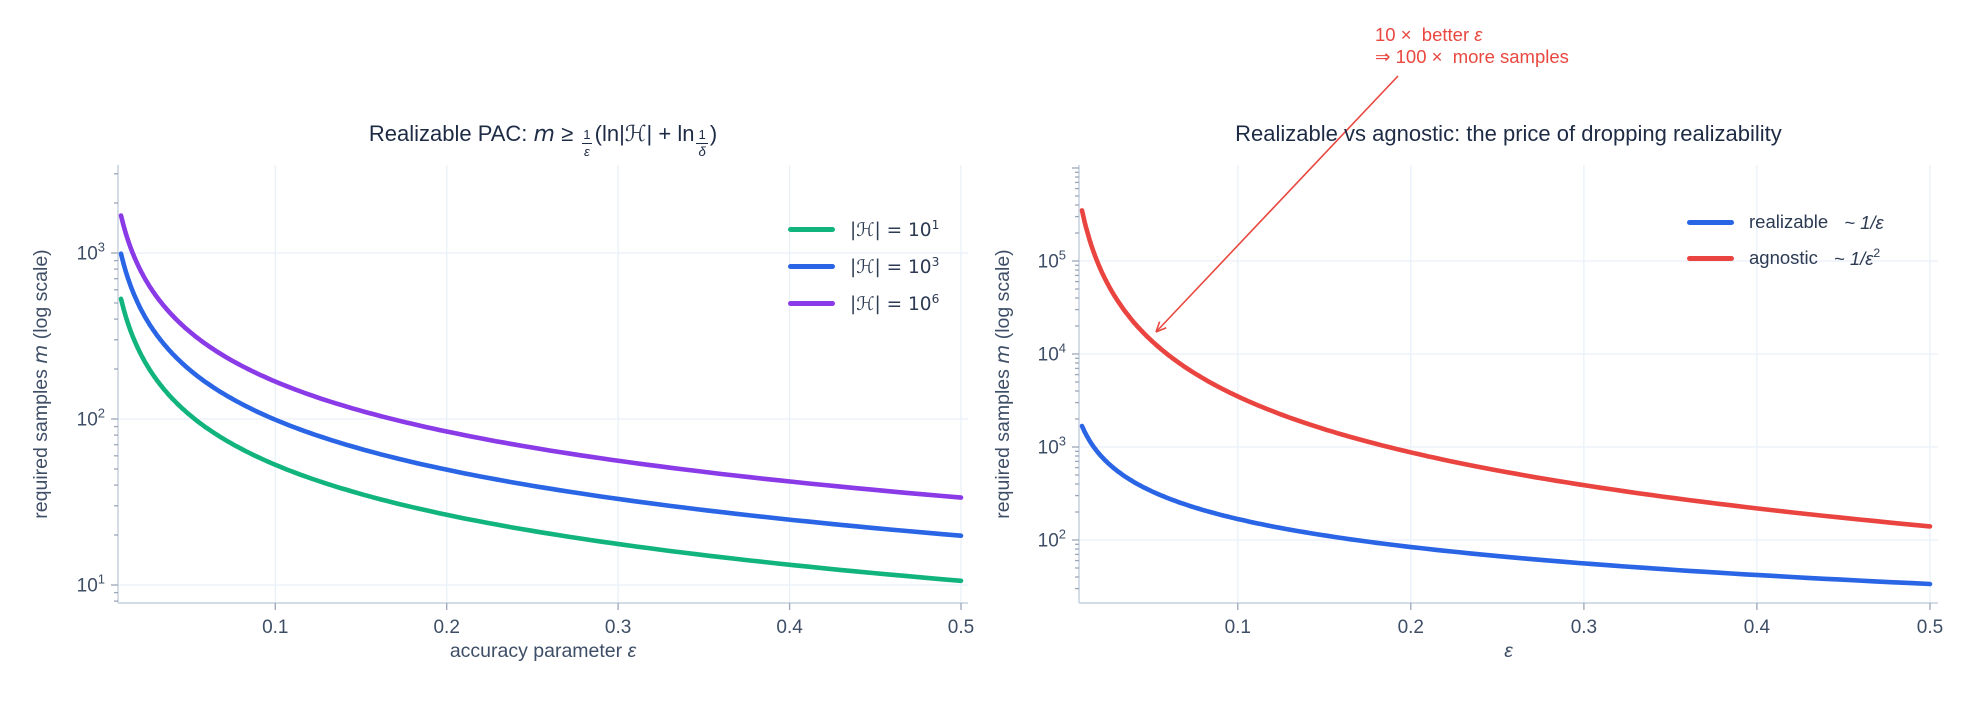 Image resolution: width=1977 pixels, height=707 pixels. I want to click on legend-item: realizable ~ 1/ε, so click(1785, 222).